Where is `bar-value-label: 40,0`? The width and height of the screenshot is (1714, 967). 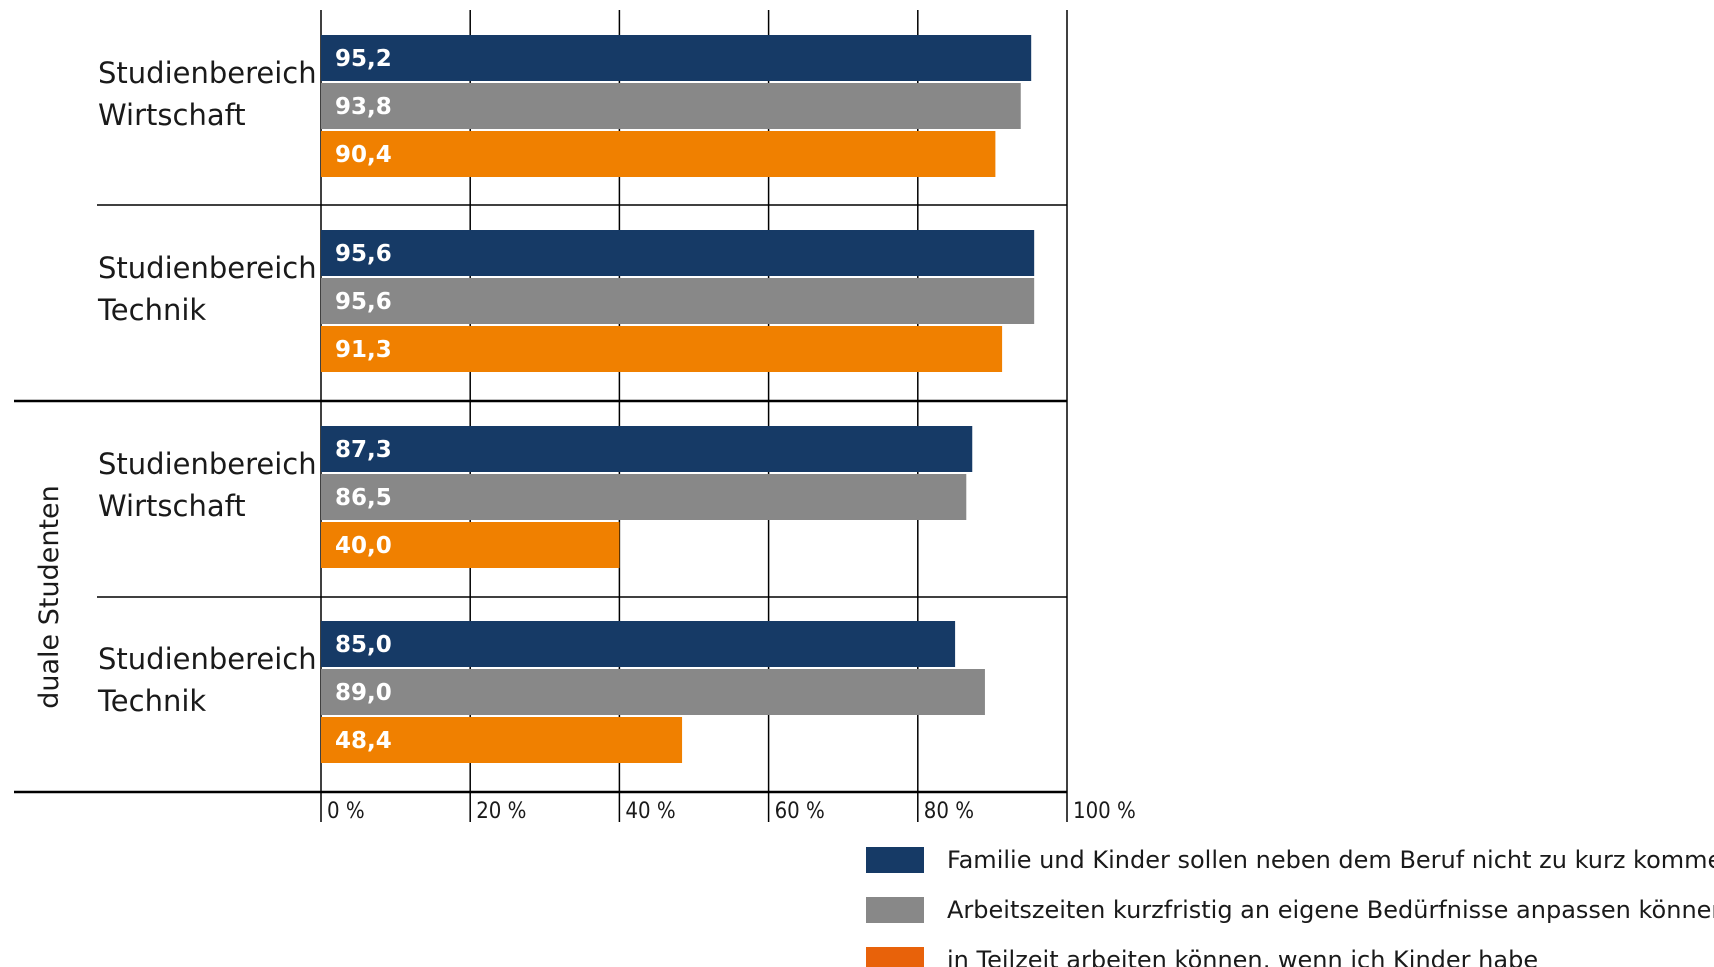
bar-value-label: 40,0 is located at coordinates (363, 546).